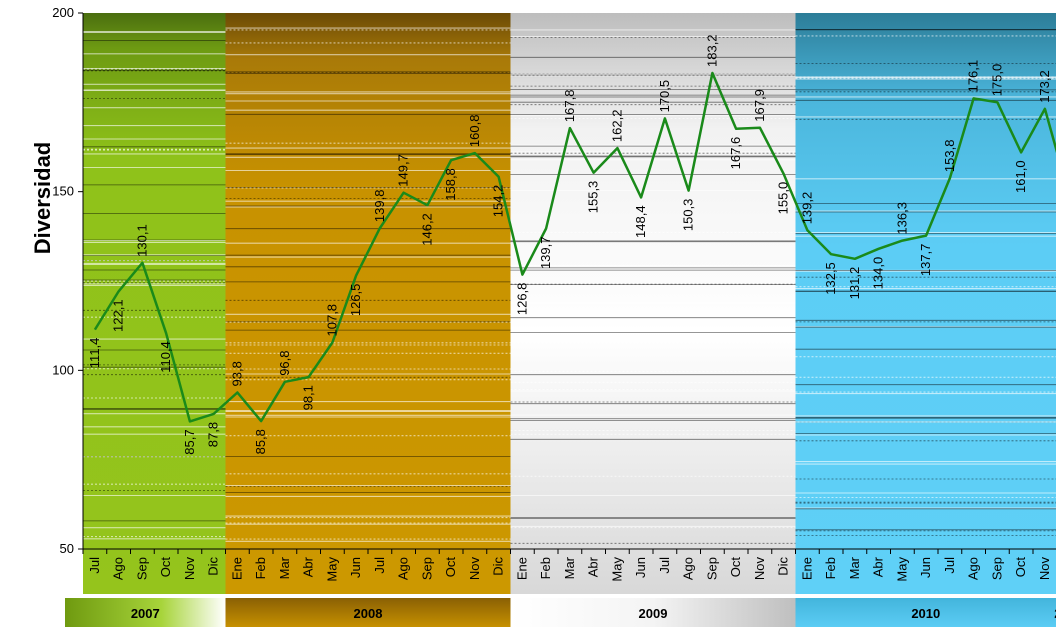 The height and width of the screenshot is (627, 1056). Describe the element at coordinates (664, 96) in the screenshot. I see `data-label: 170,5` at that location.